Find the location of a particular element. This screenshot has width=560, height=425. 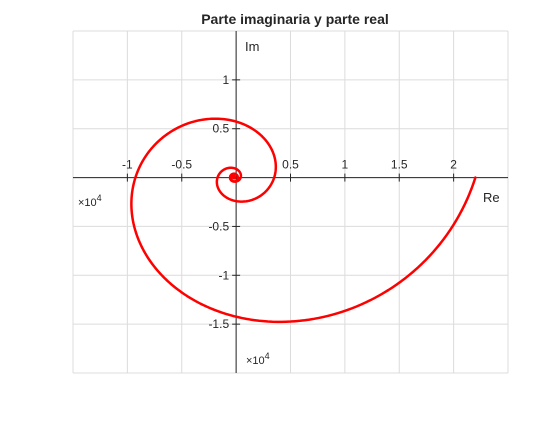

x-axis-multiplier: ×10⁴ is located at coordinates (90, 201).